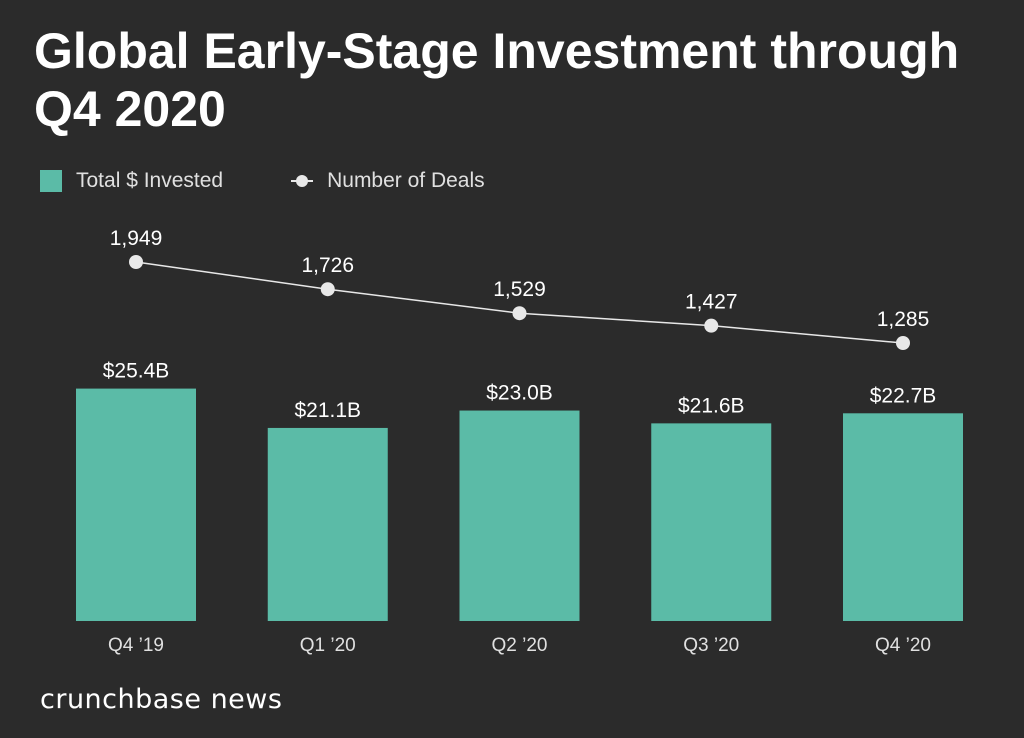 The width and height of the screenshot is (1024, 738). Describe the element at coordinates (903, 645) in the screenshot. I see `x-tick-label-4: Q4 ’20` at that location.